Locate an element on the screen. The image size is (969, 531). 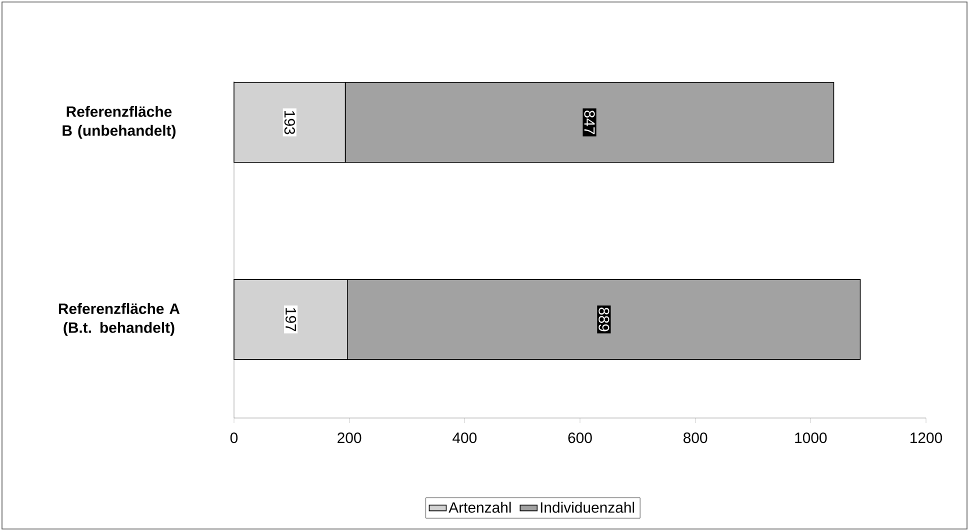
data-label: 847 is located at coordinates (589, 122).